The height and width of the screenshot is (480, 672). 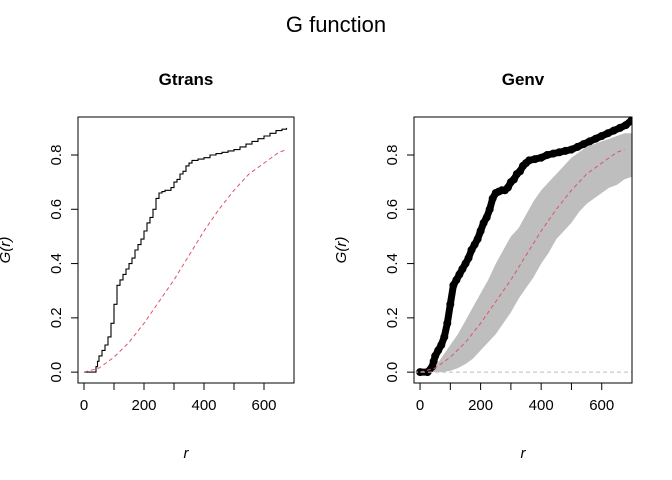 What do you see at coordinates (336, 24) in the screenshot?
I see `figure-title: G function` at bounding box center [336, 24].